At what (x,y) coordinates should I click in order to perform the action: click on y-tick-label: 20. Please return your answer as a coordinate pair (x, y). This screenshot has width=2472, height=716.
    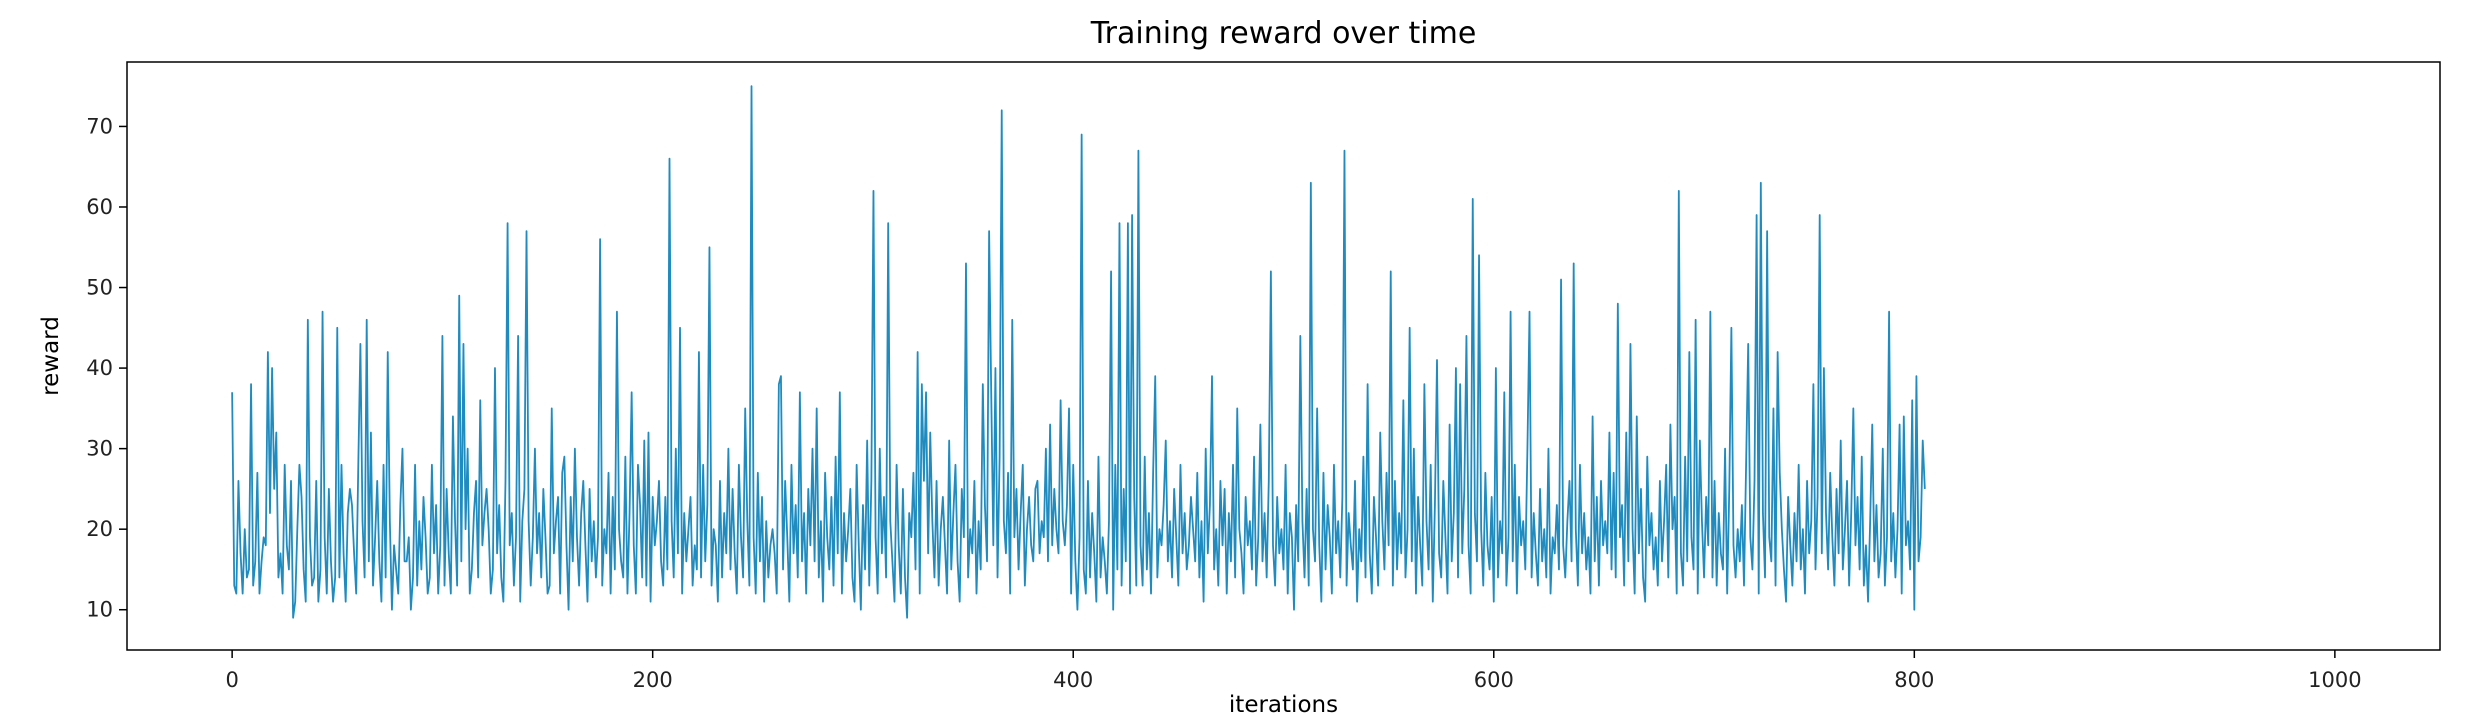
    Looking at the image, I should click on (99, 529).